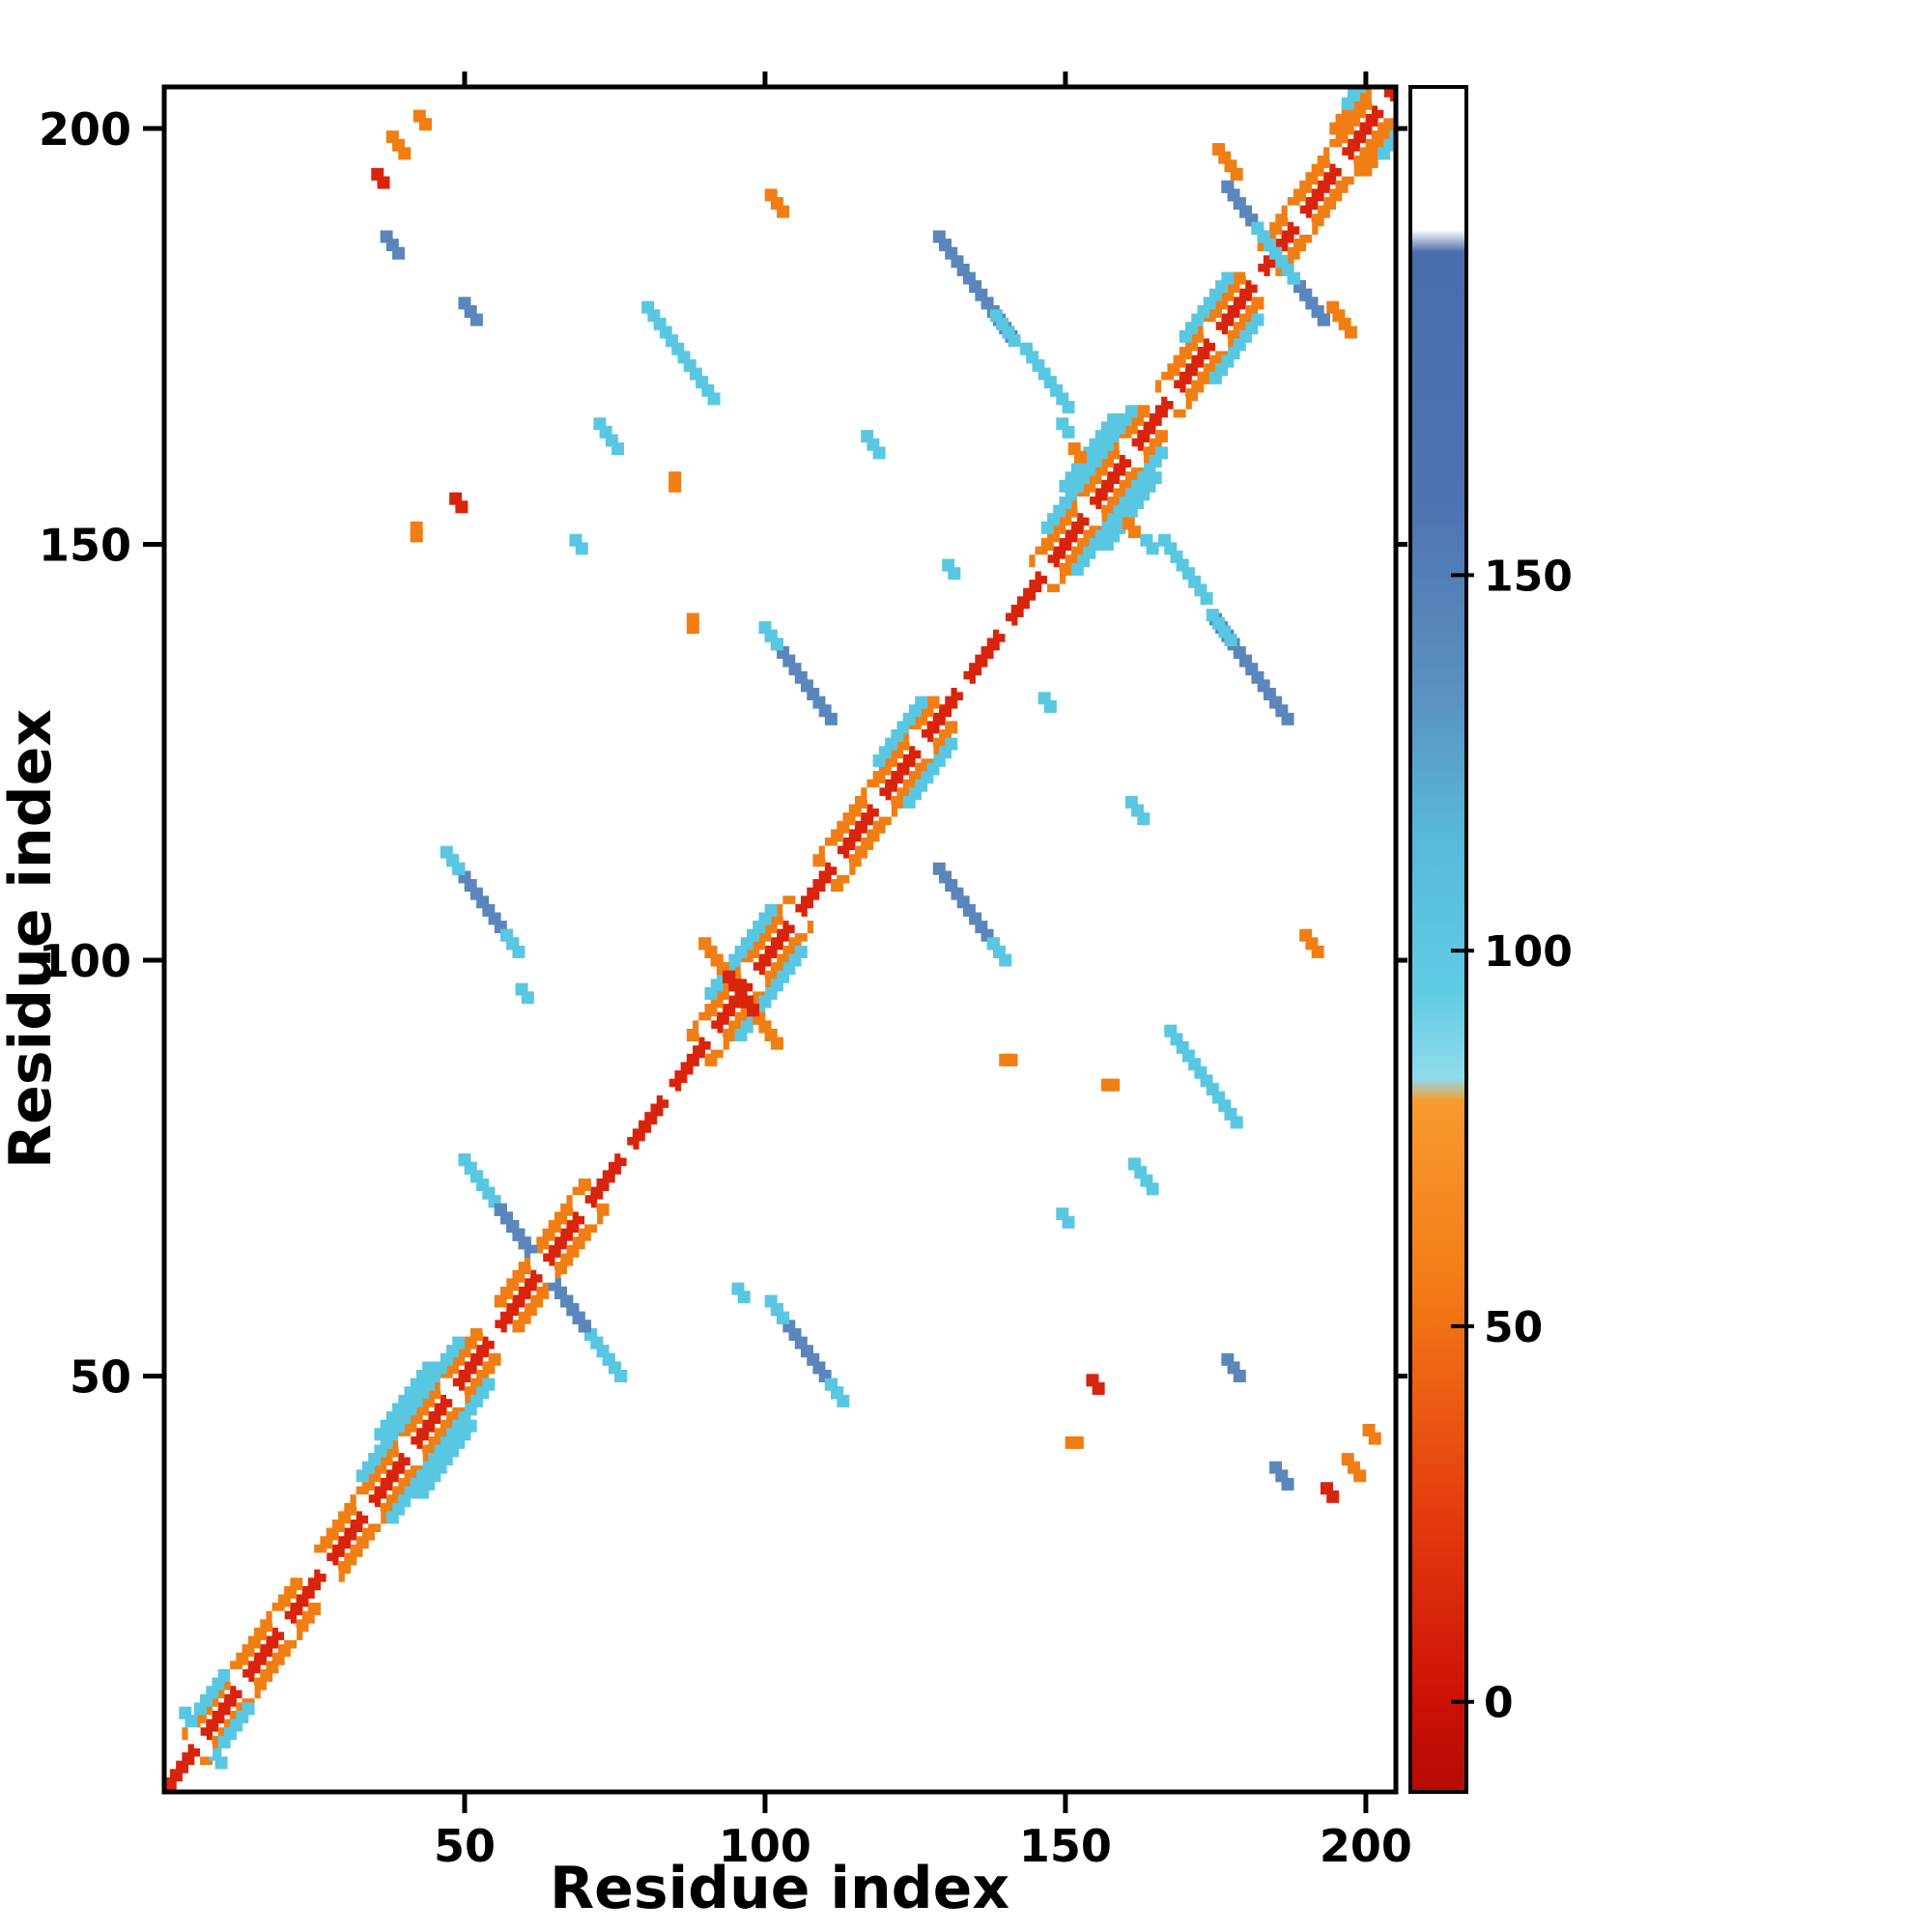 The image size is (1932, 1932). I want to click on colorbar: 0 50 100 150, so click(1490, 939).